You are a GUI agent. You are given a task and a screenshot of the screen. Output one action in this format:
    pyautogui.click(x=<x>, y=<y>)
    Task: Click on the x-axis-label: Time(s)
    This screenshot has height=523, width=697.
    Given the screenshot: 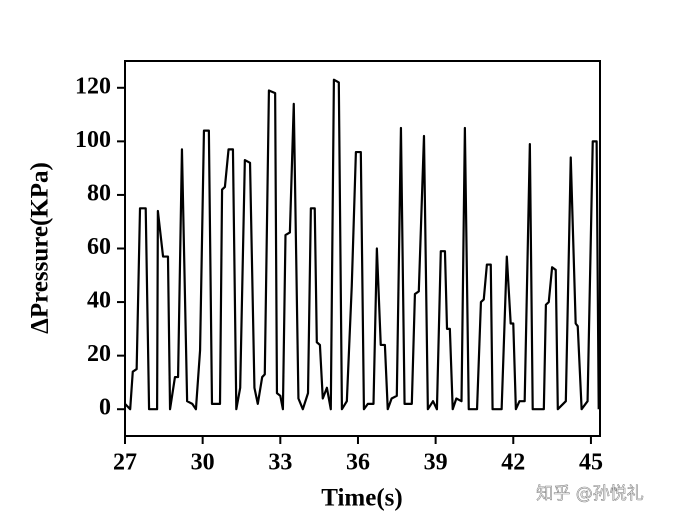 What is the action you would take?
    pyautogui.click(x=361, y=498)
    